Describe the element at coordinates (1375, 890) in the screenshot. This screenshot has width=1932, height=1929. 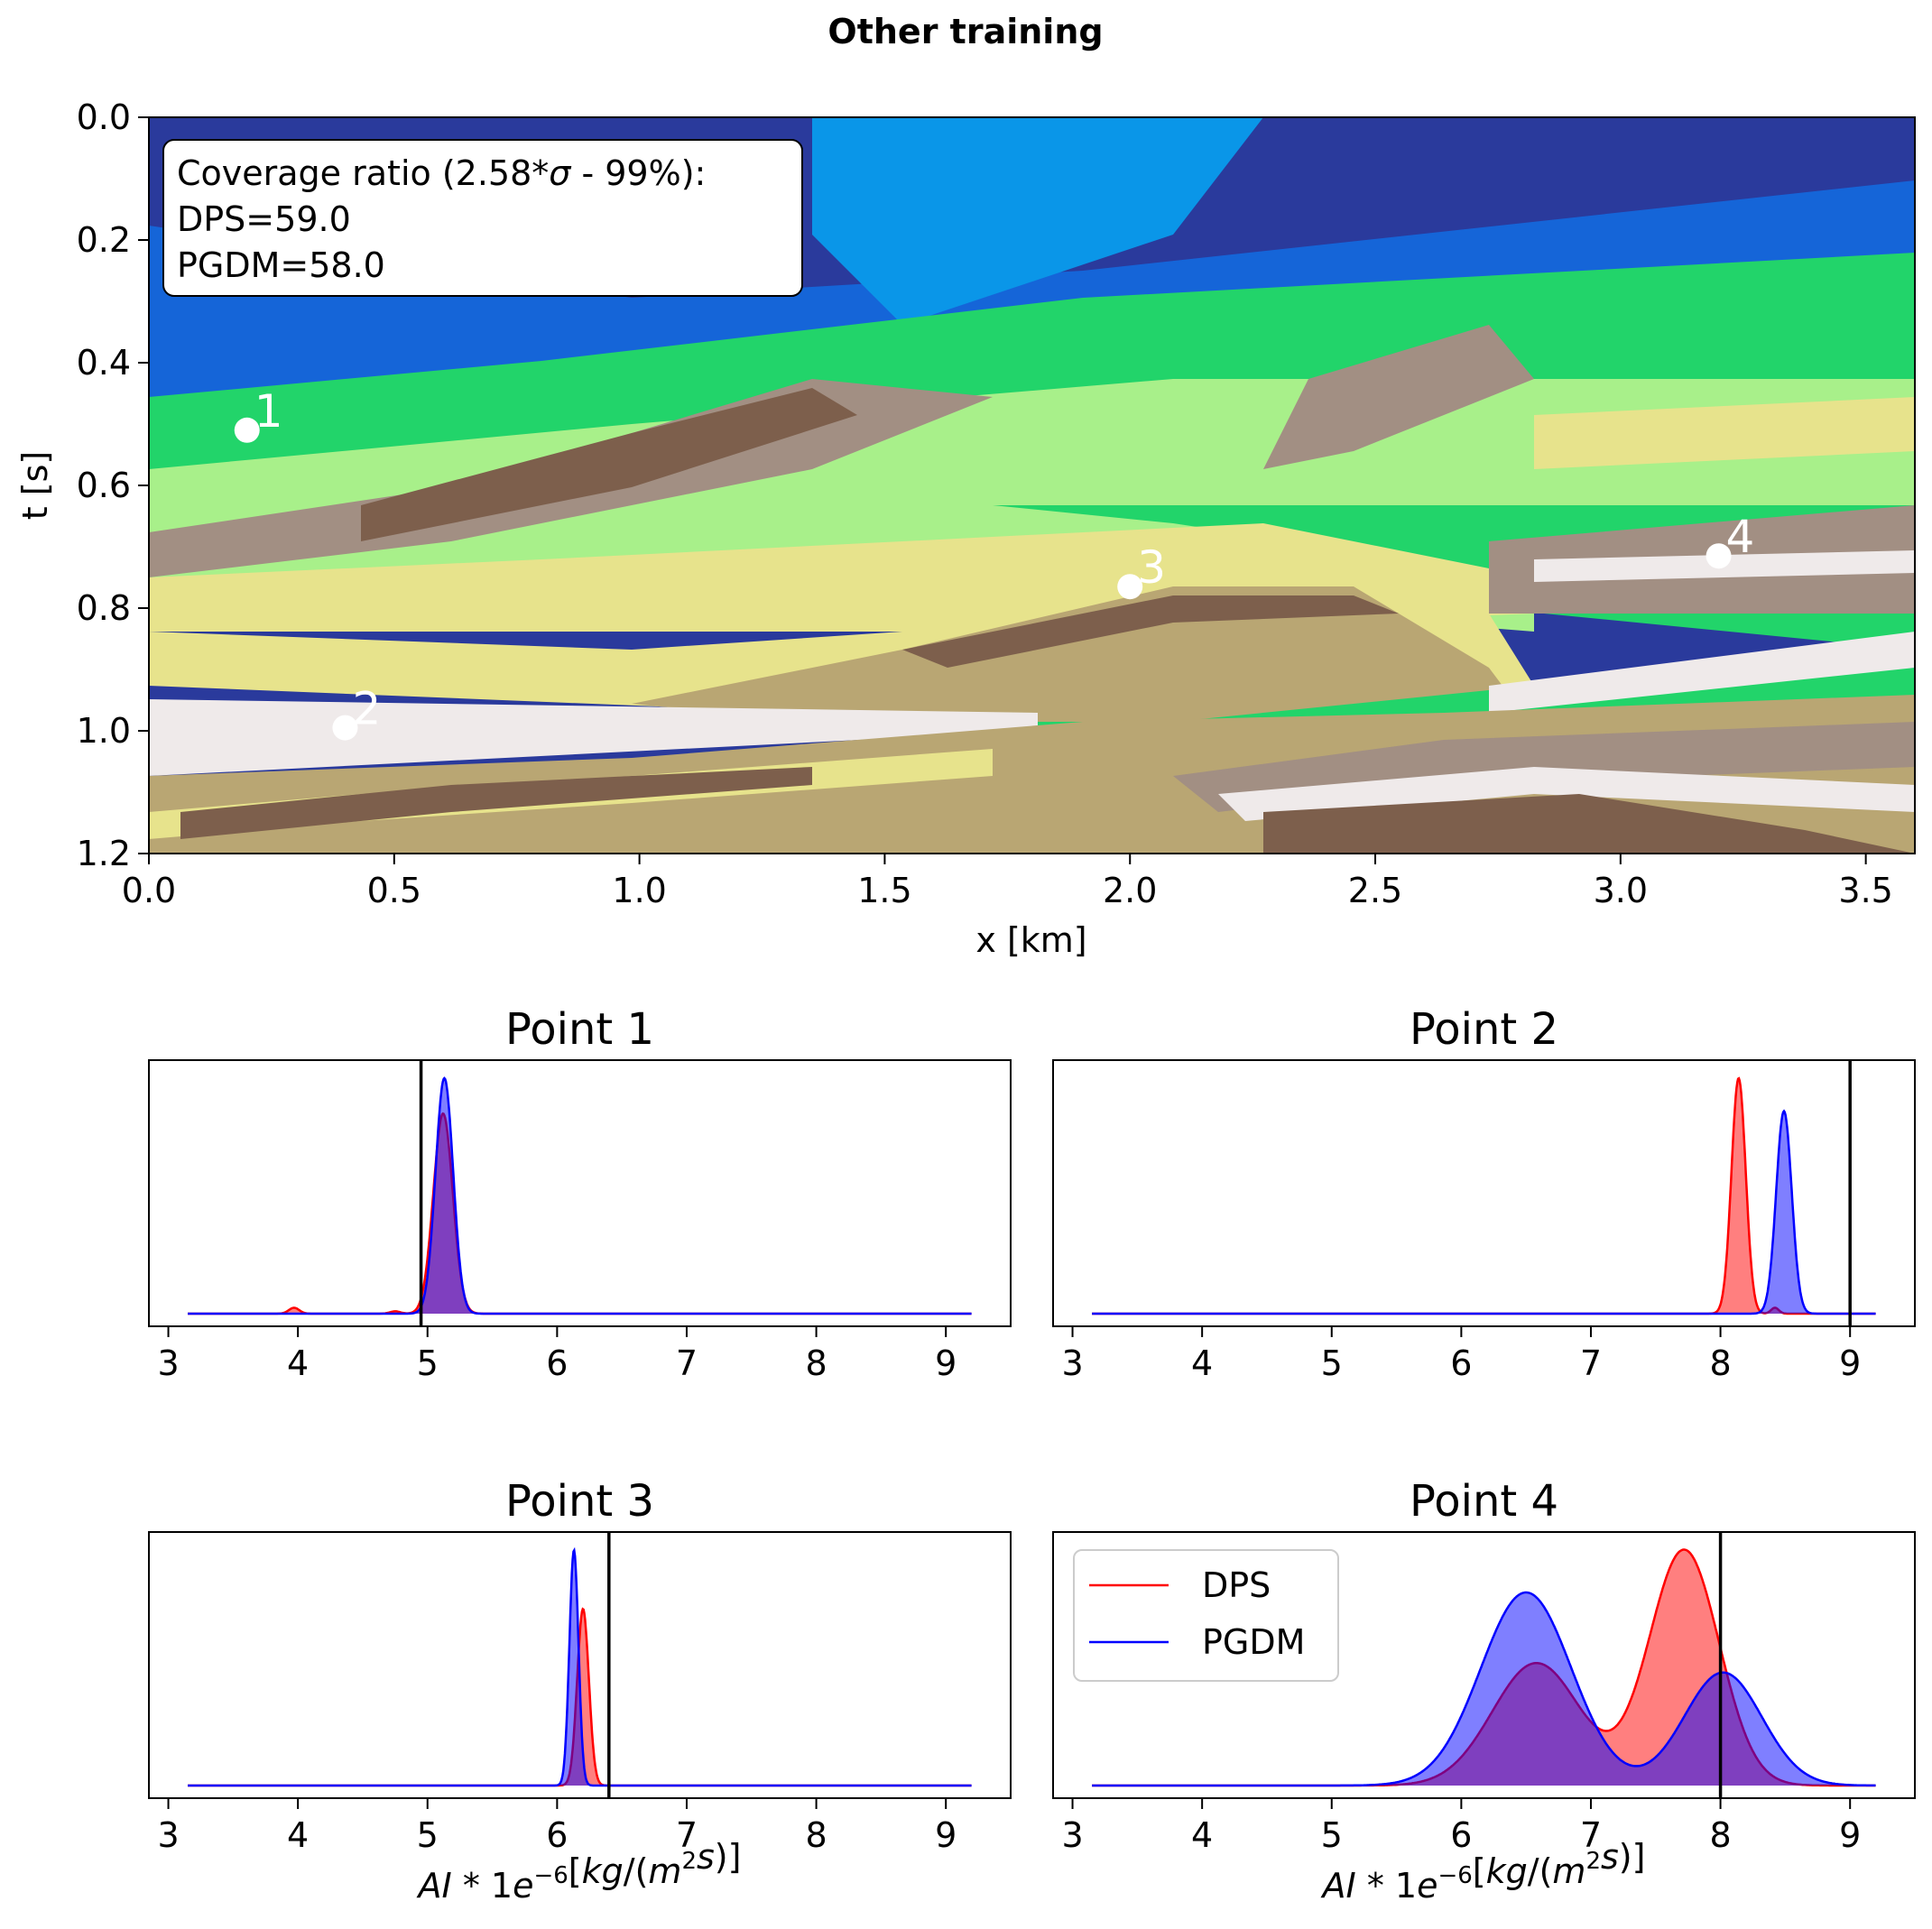
I see `x-tick-label: 2.5` at that location.